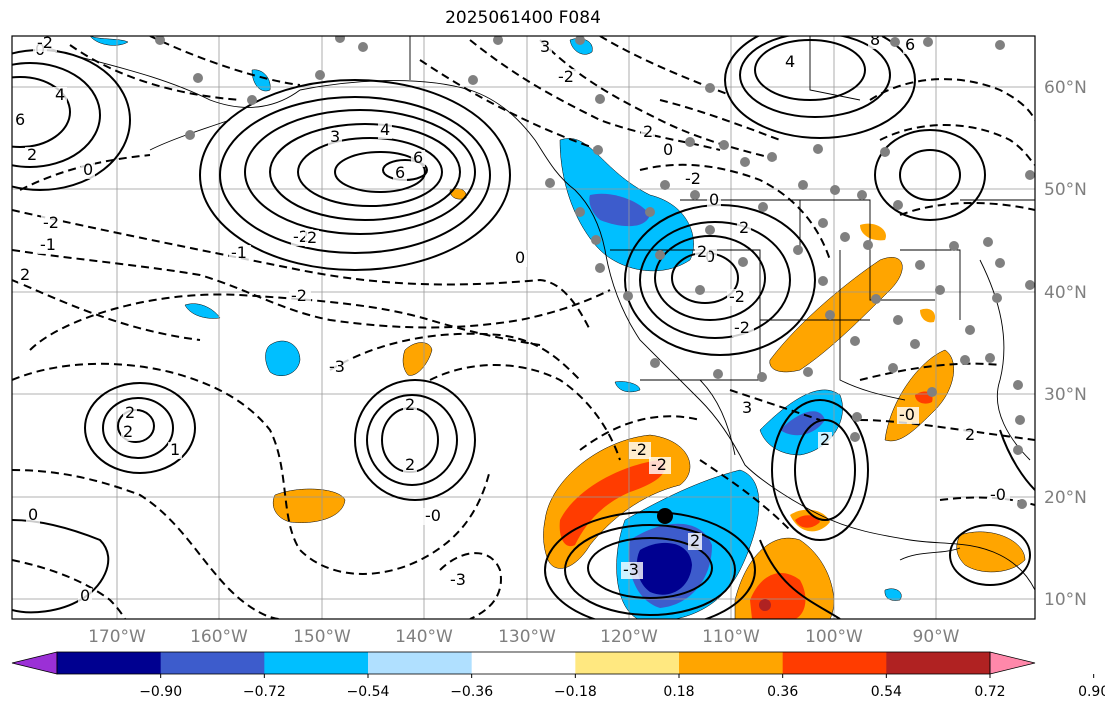  Describe the element at coordinates (48, 244) in the screenshot. I see `contour-label: -1` at that location.